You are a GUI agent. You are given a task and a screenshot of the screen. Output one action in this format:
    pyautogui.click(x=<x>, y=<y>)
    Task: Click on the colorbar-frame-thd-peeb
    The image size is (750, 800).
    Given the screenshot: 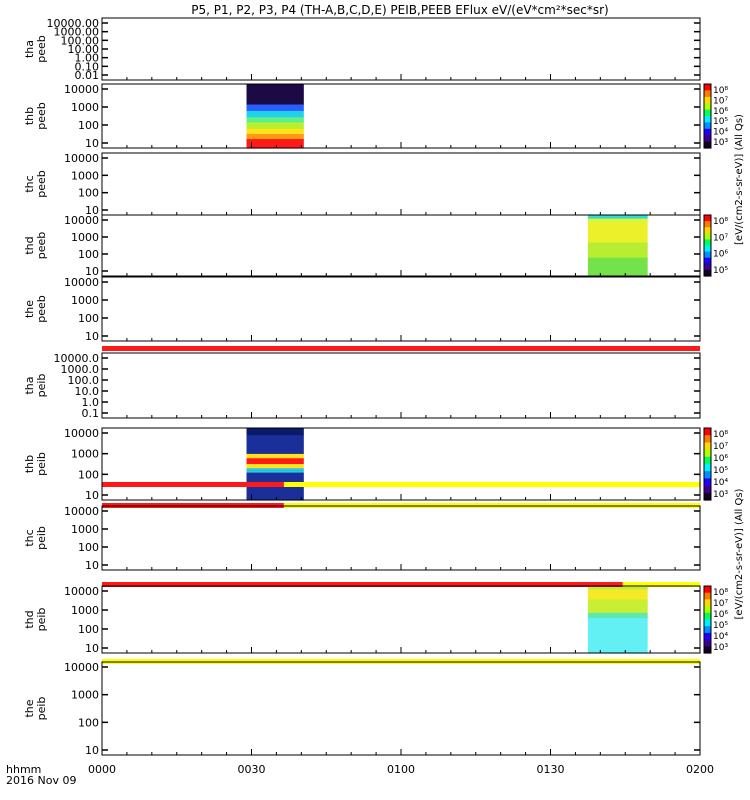 What is the action you would take?
    pyautogui.click(x=707, y=245)
    